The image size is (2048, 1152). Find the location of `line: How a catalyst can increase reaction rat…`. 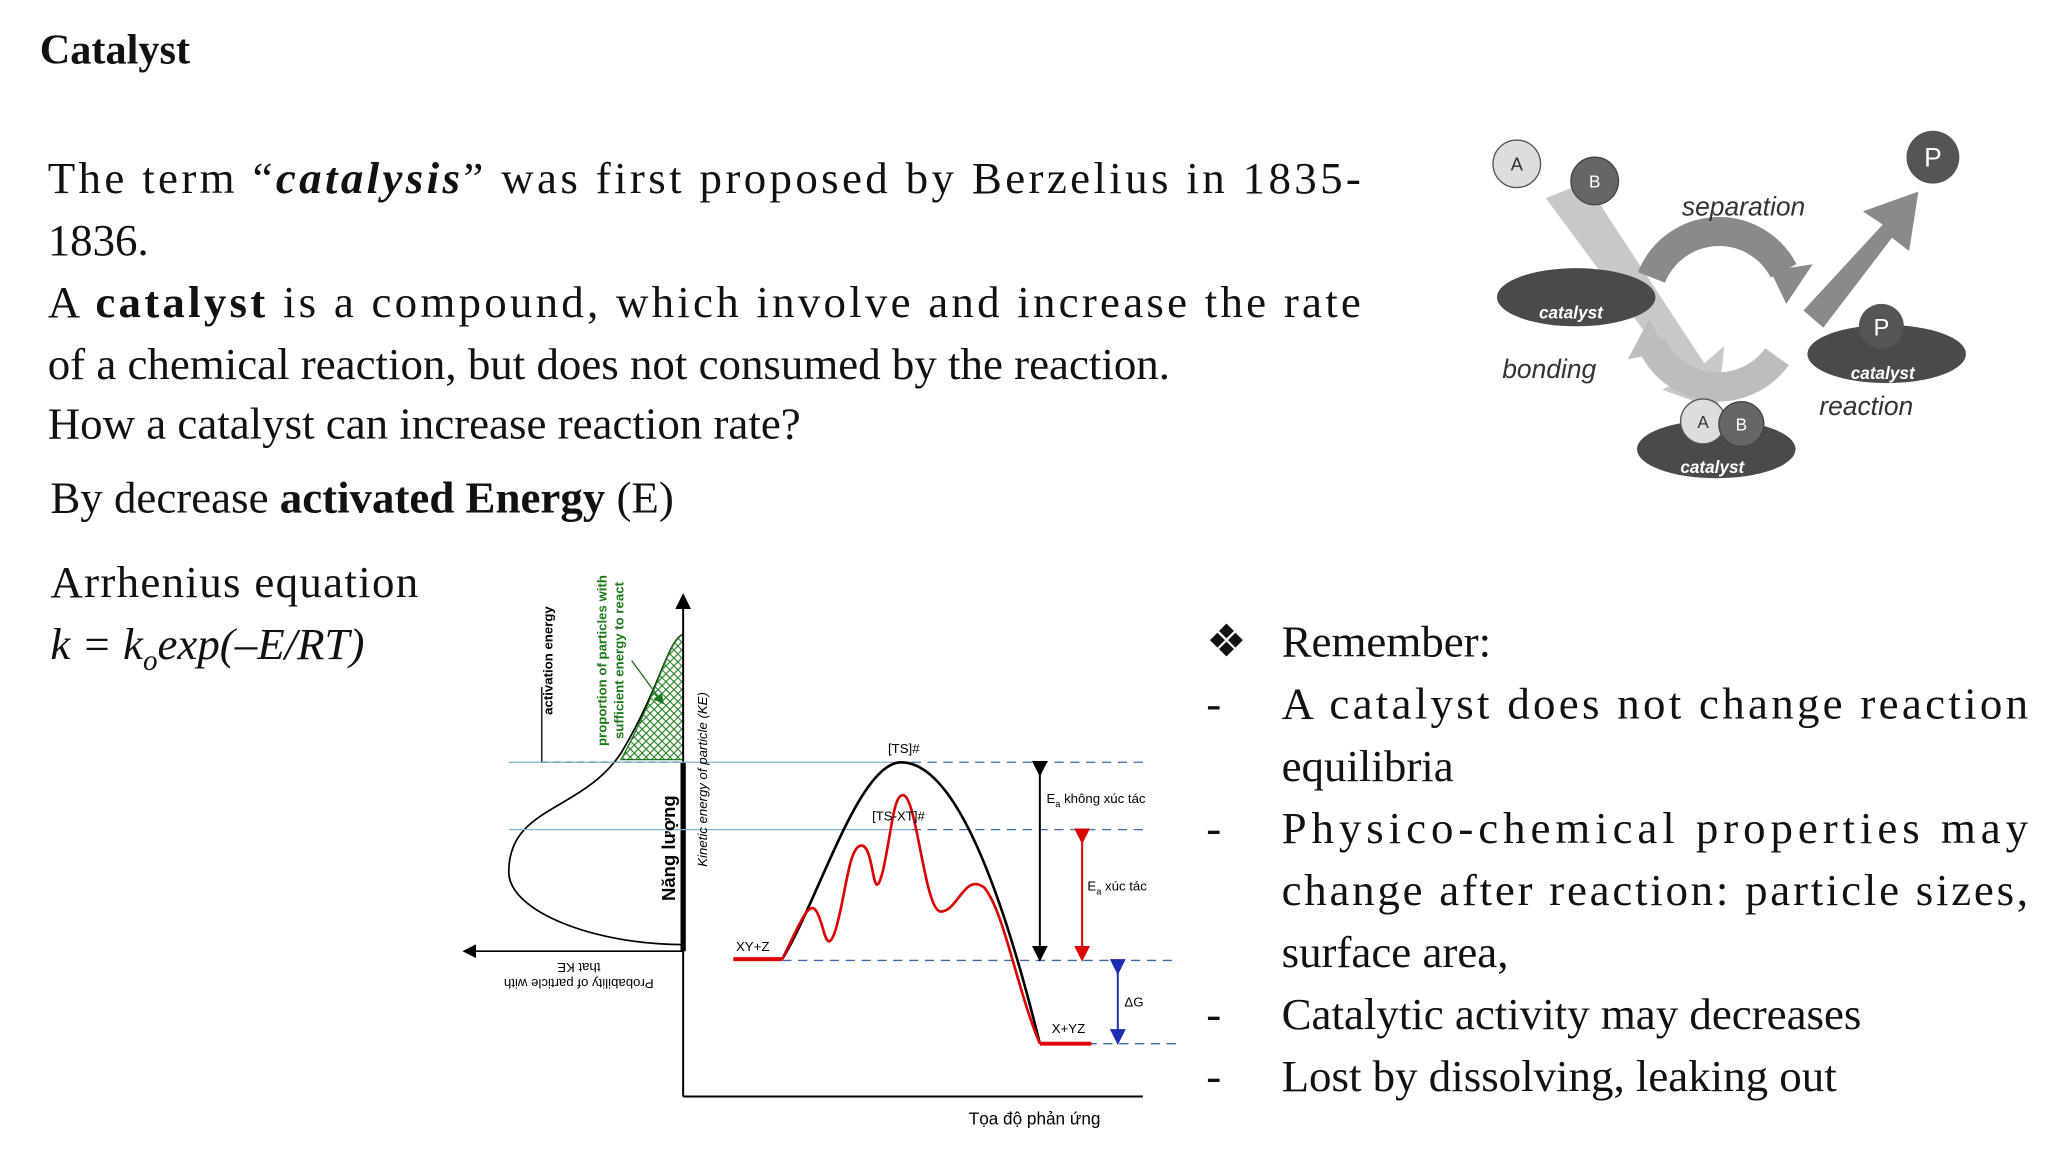

line: How a catalyst can increase reaction rat… is located at coordinates (424, 424).